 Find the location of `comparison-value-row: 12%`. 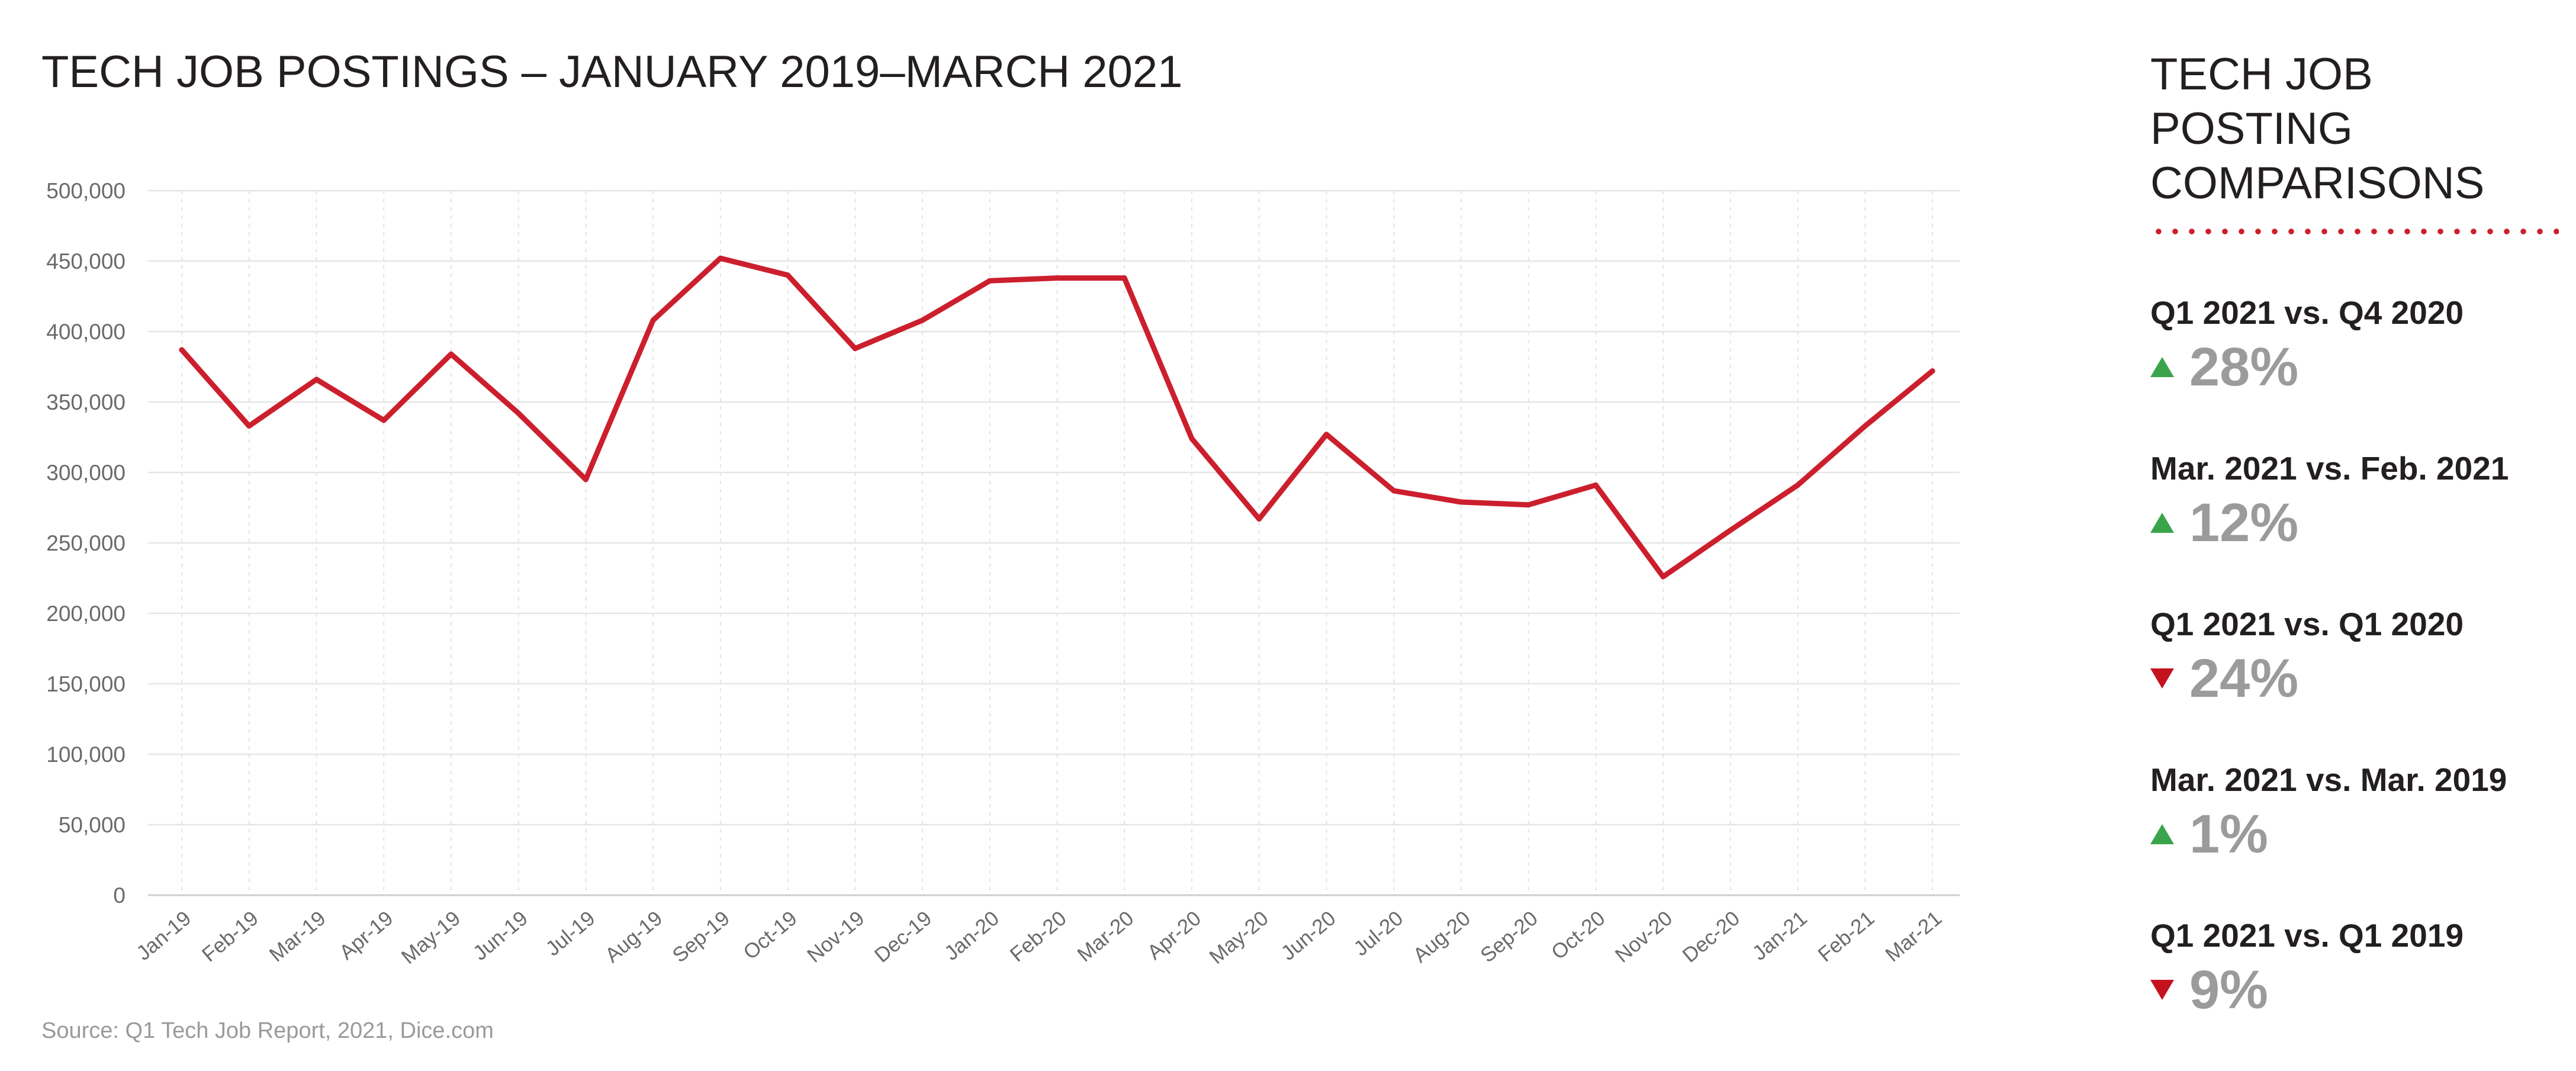

comparison-value-row: 12% is located at coordinates (2329, 522).